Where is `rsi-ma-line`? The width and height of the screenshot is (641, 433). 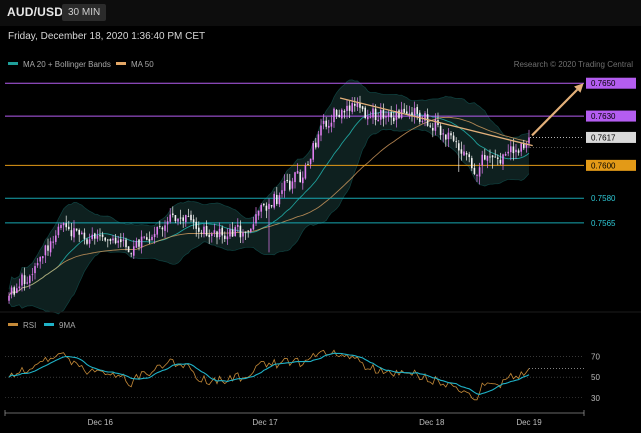
rsi-ma-line is located at coordinates (269, 373).